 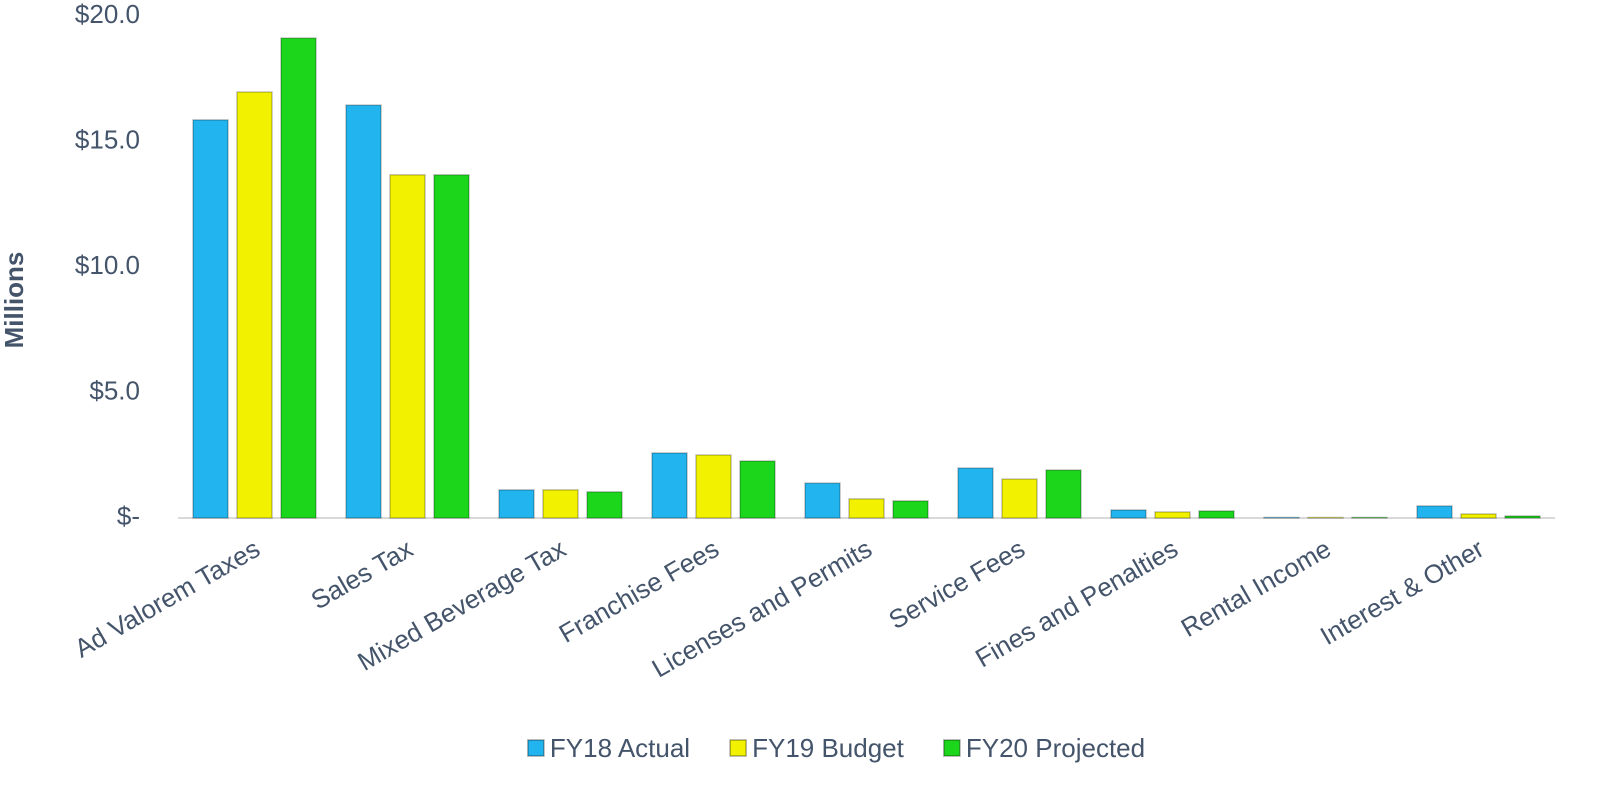 I want to click on x-tick-label: Ad Valorem Taxes, so click(x=167, y=598).